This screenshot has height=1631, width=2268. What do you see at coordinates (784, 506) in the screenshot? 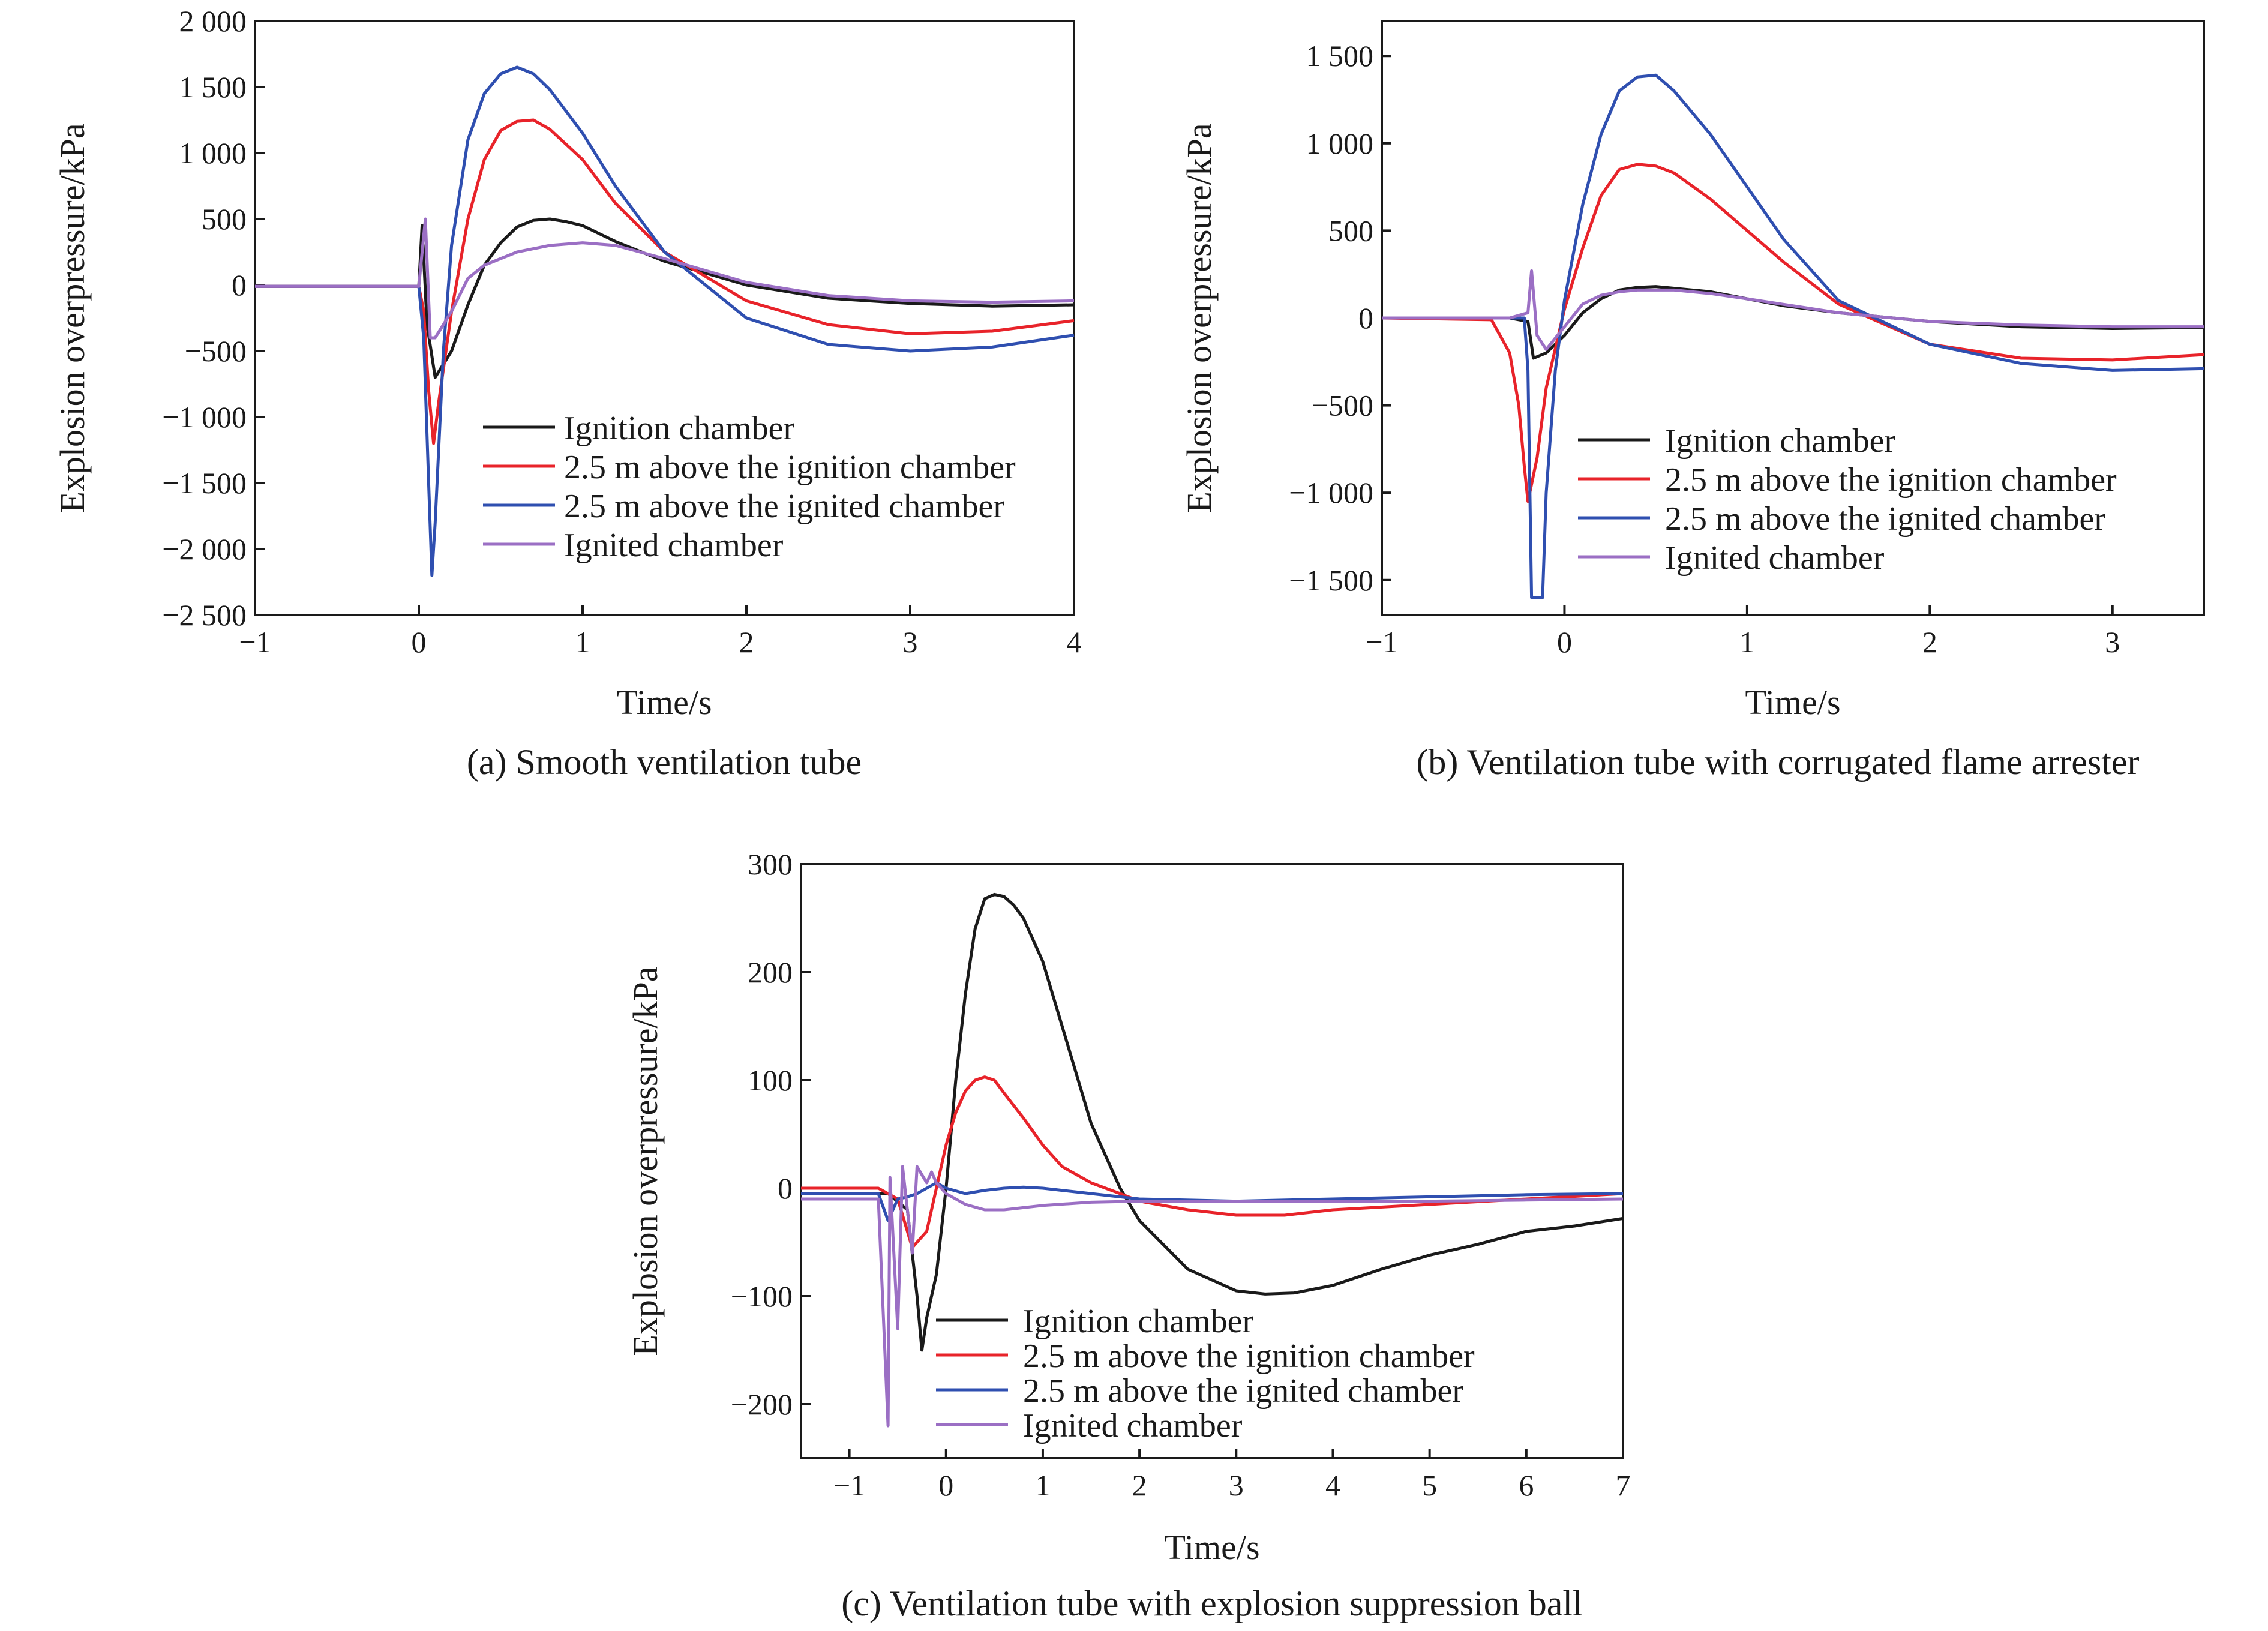
I see `panel-a-legend-label-above-ignited: 2.5 m above the ignited chamber` at bounding box center [784, 506].